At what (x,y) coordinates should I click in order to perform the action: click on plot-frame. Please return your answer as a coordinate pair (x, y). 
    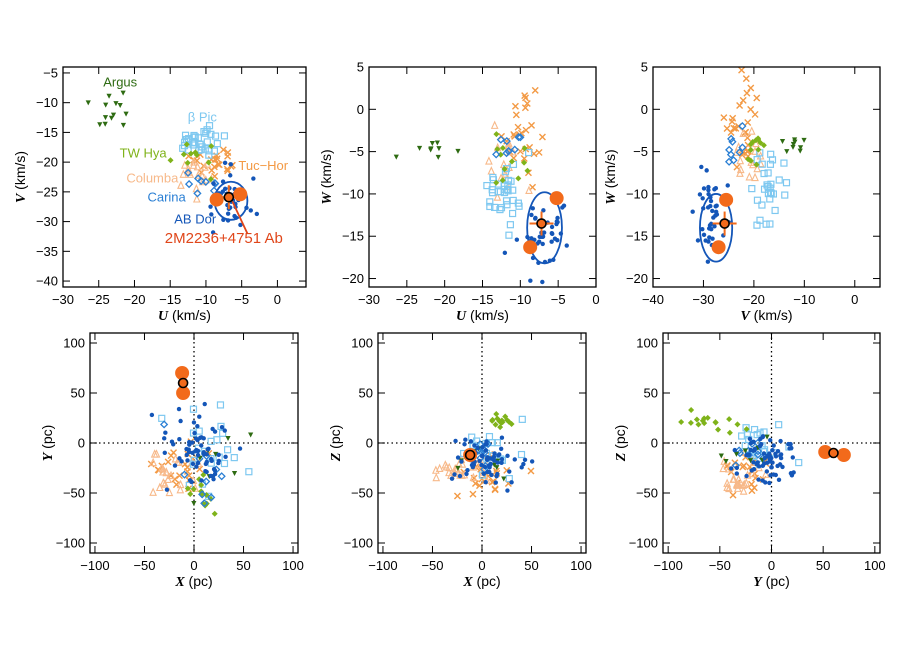
    Looking at the image, I should click on (766, 177).